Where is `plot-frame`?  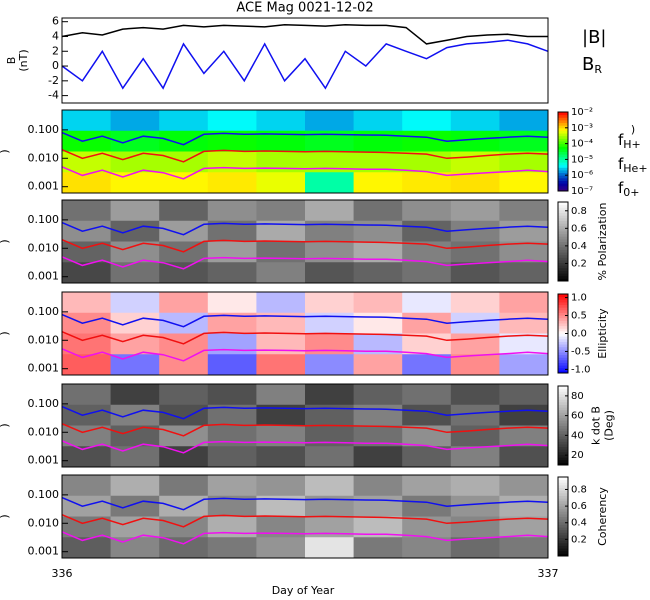
plot-frame is located at coordinates (305, 151).